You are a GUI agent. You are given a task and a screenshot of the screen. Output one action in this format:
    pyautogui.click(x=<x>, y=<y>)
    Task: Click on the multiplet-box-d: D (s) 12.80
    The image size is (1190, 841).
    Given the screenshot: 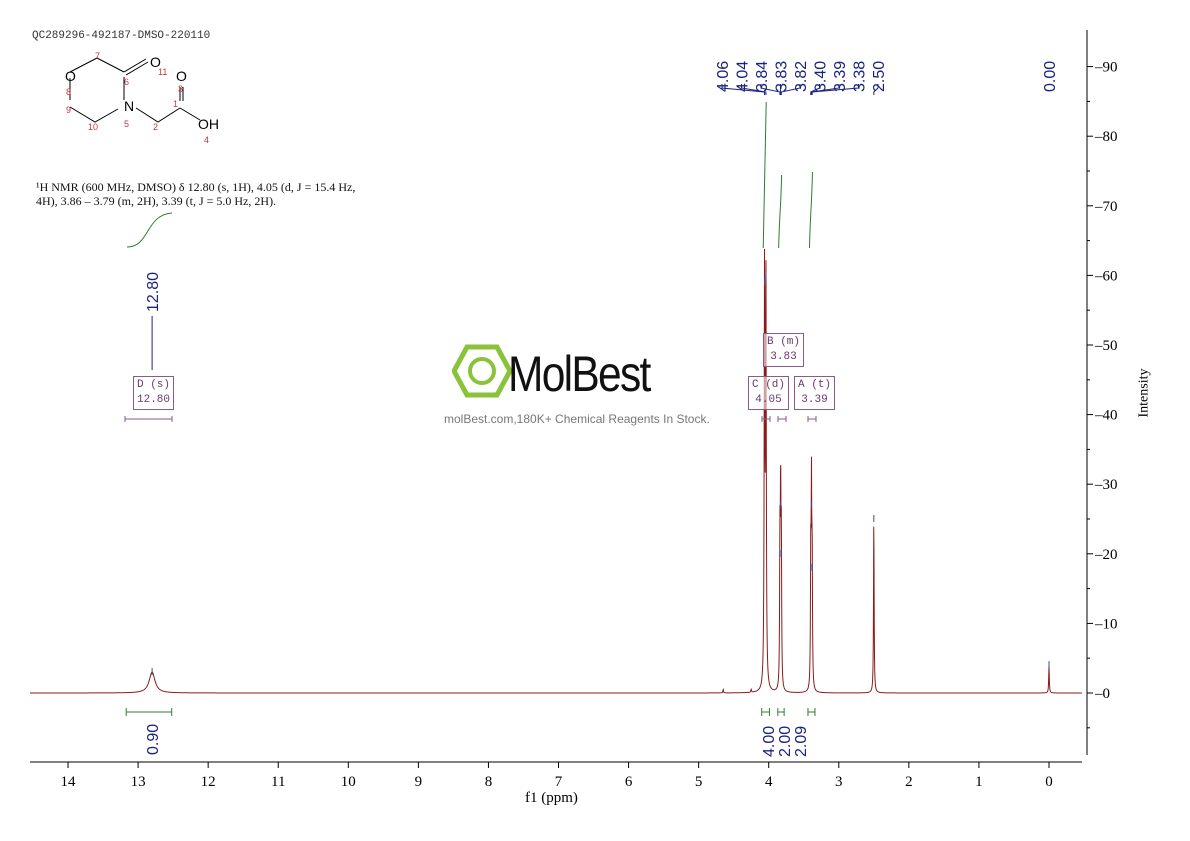 What is the action you would take?
    pyautogui.click(x=154, y=393)
    